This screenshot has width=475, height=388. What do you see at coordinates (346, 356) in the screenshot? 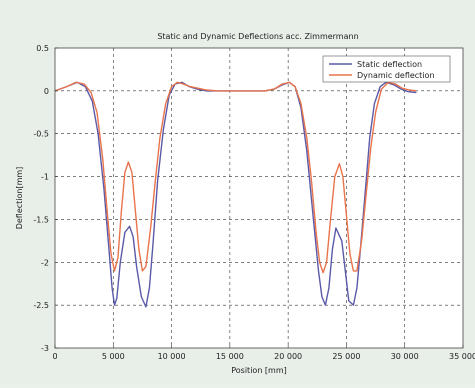
I see `x-tick-label: 25 000` at bounding box center [346, 356].